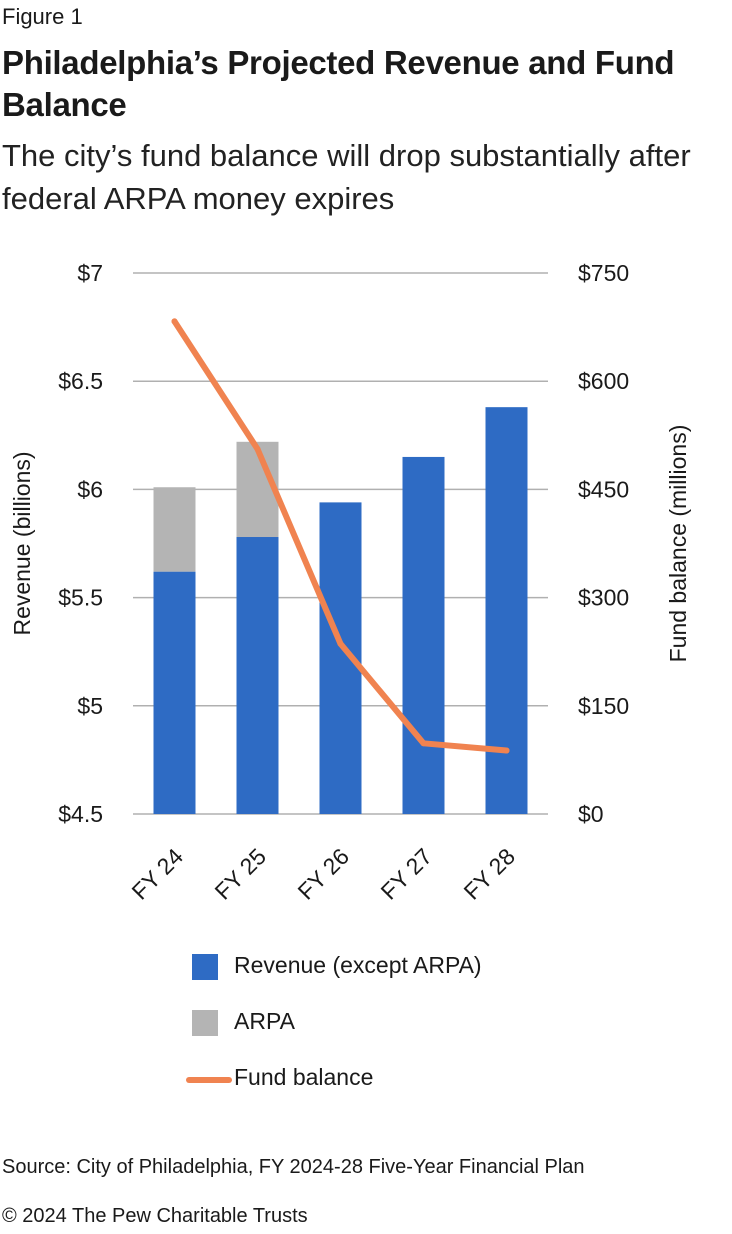  I want to click on legend-item-arpa: ARPA, so click(396, 1020).